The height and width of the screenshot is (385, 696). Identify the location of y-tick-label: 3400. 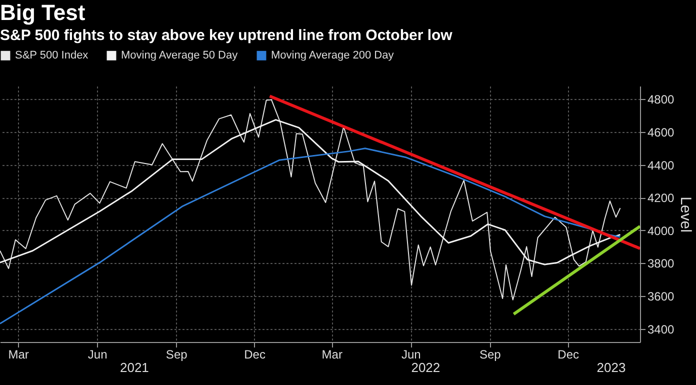
(661, 329).